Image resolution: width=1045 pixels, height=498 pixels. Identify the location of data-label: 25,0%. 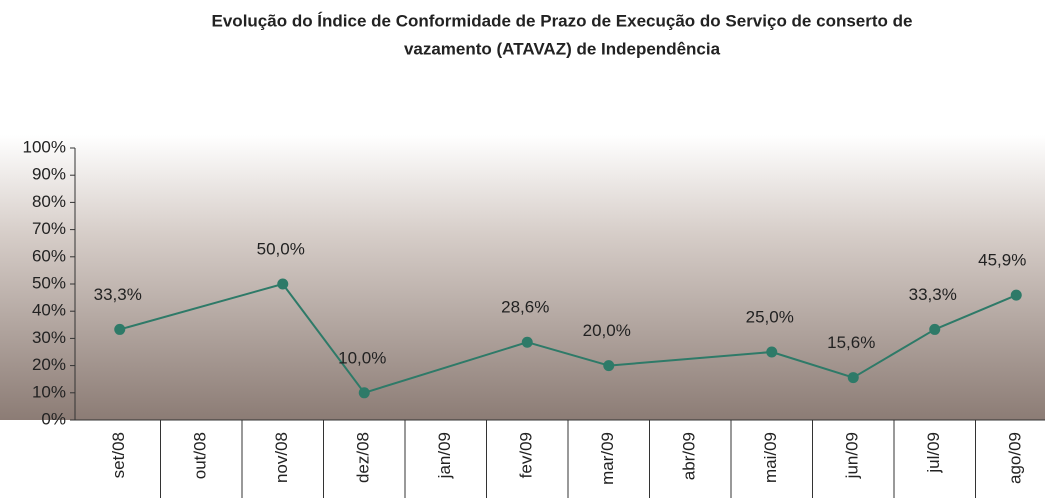
(770, 316).